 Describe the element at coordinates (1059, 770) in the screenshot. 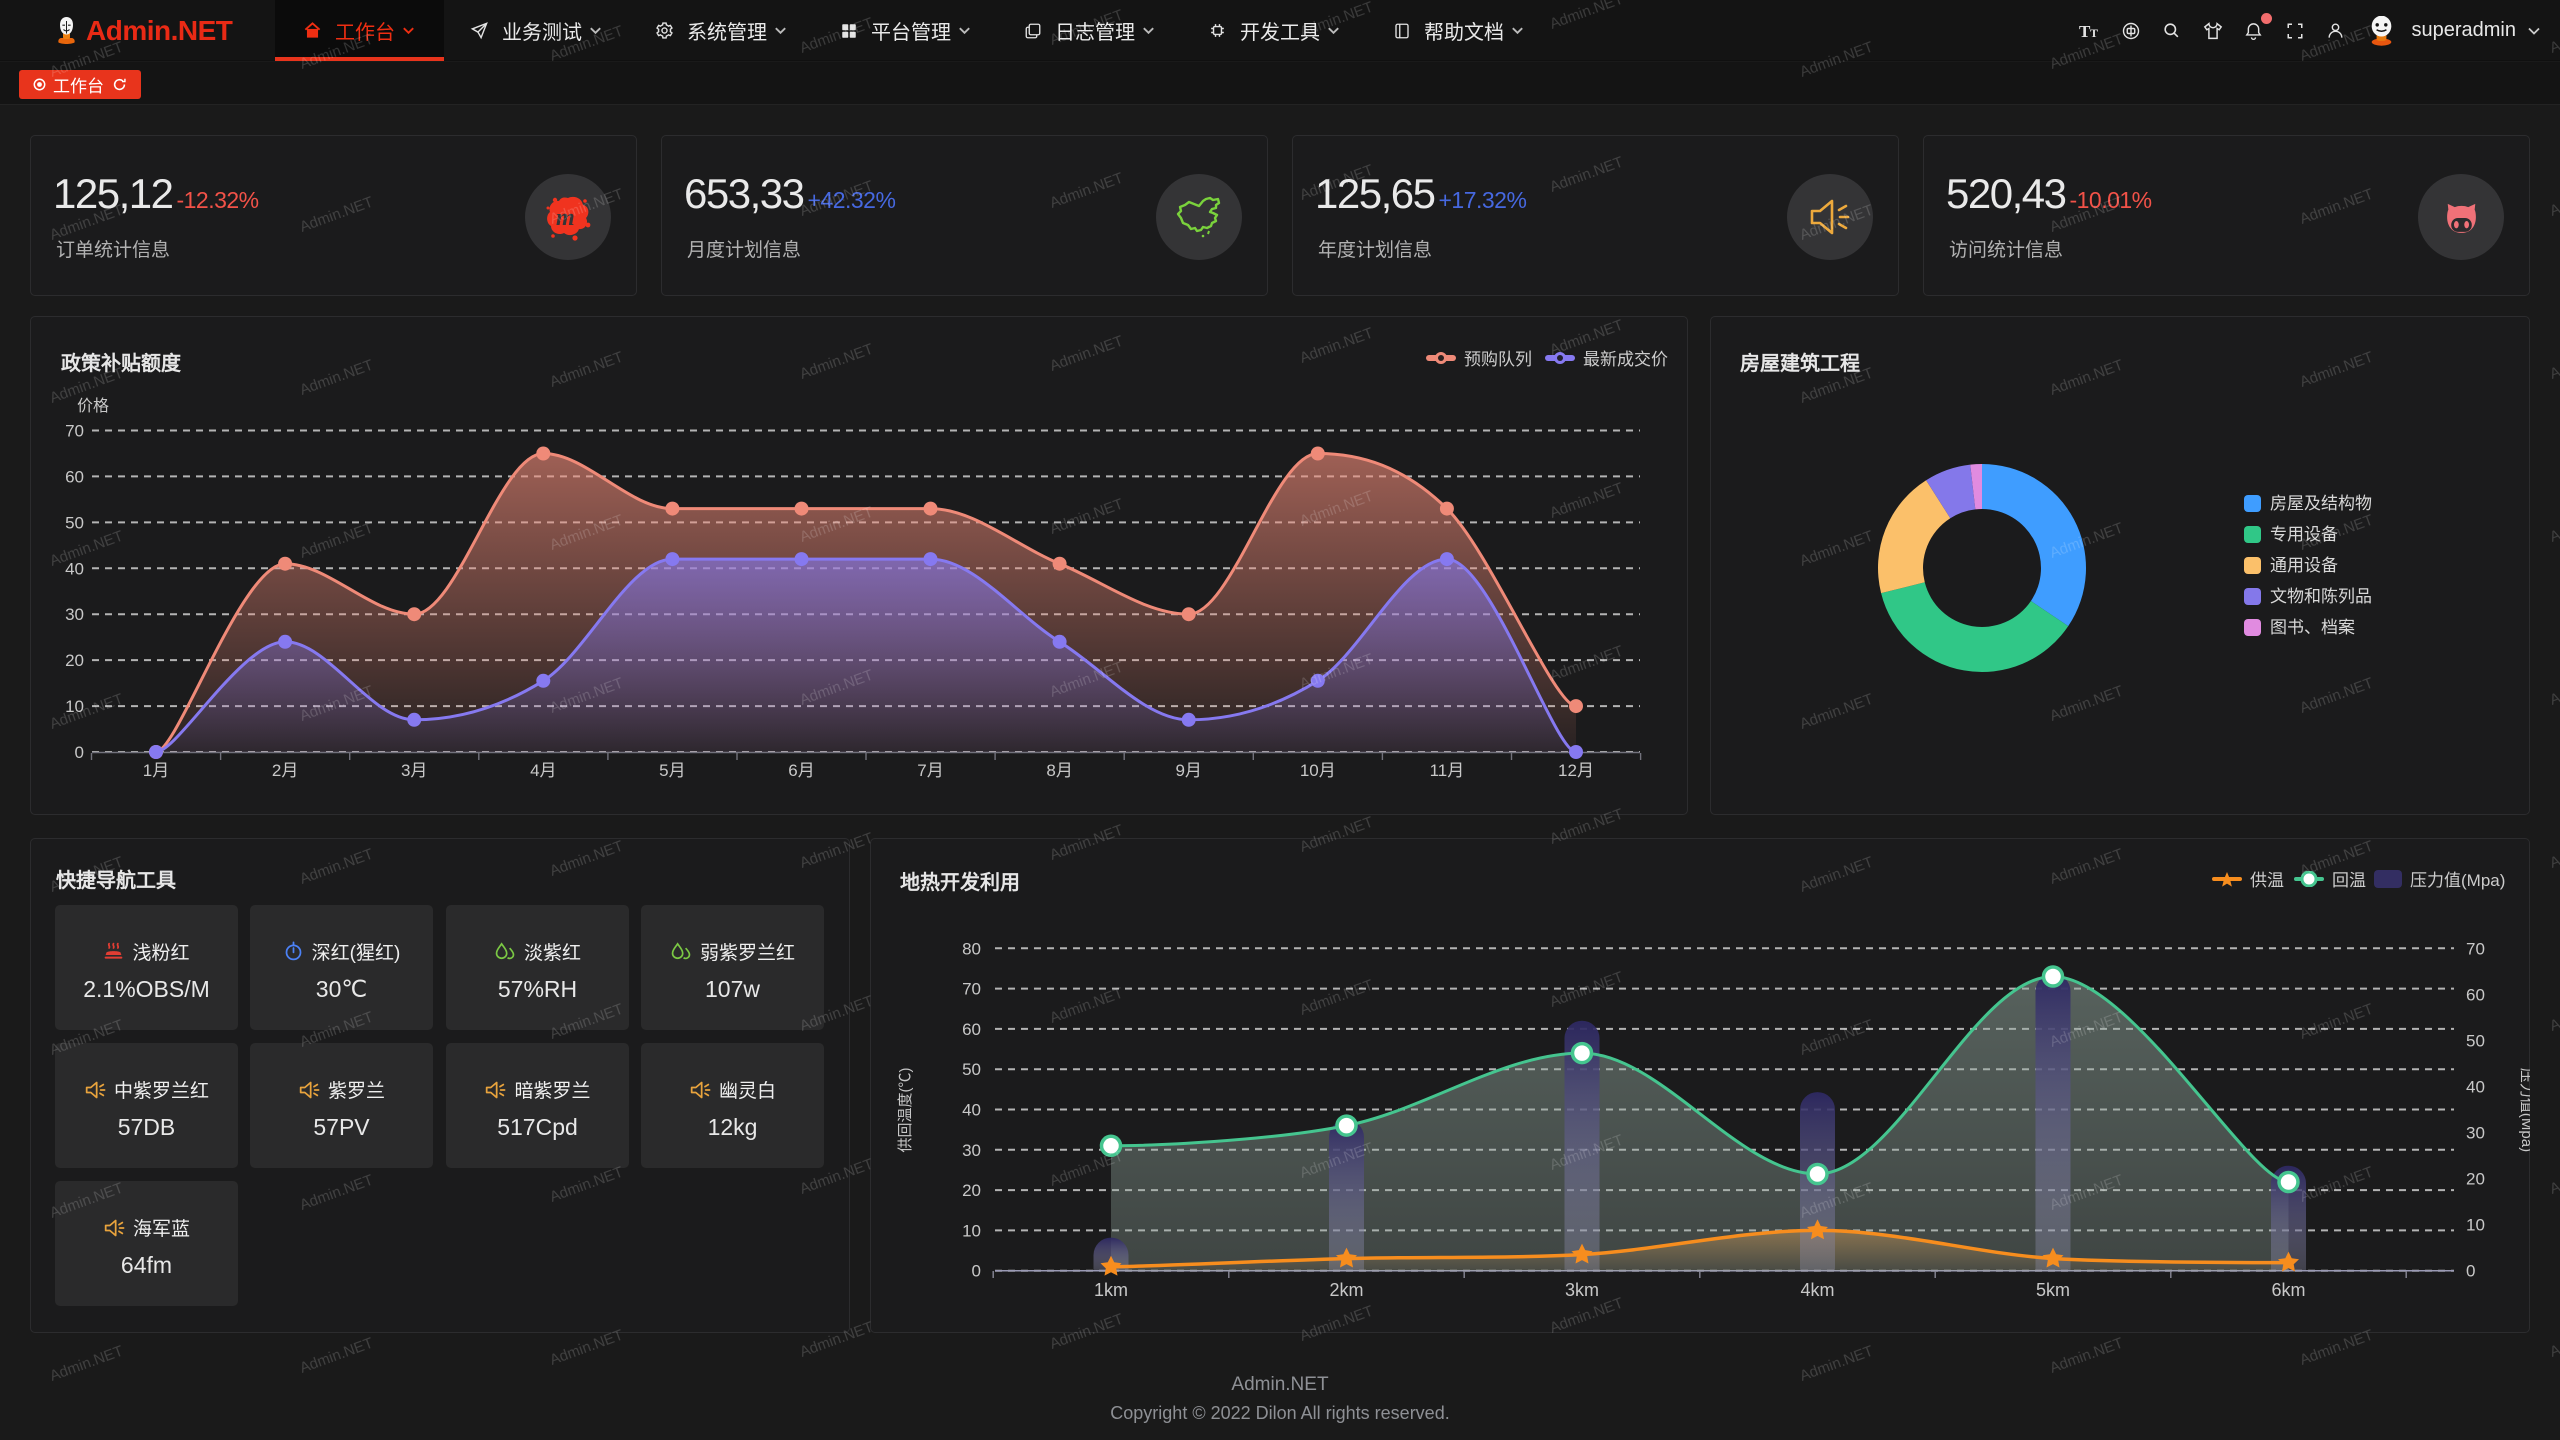

I see `svg-text: 8月` at that location.